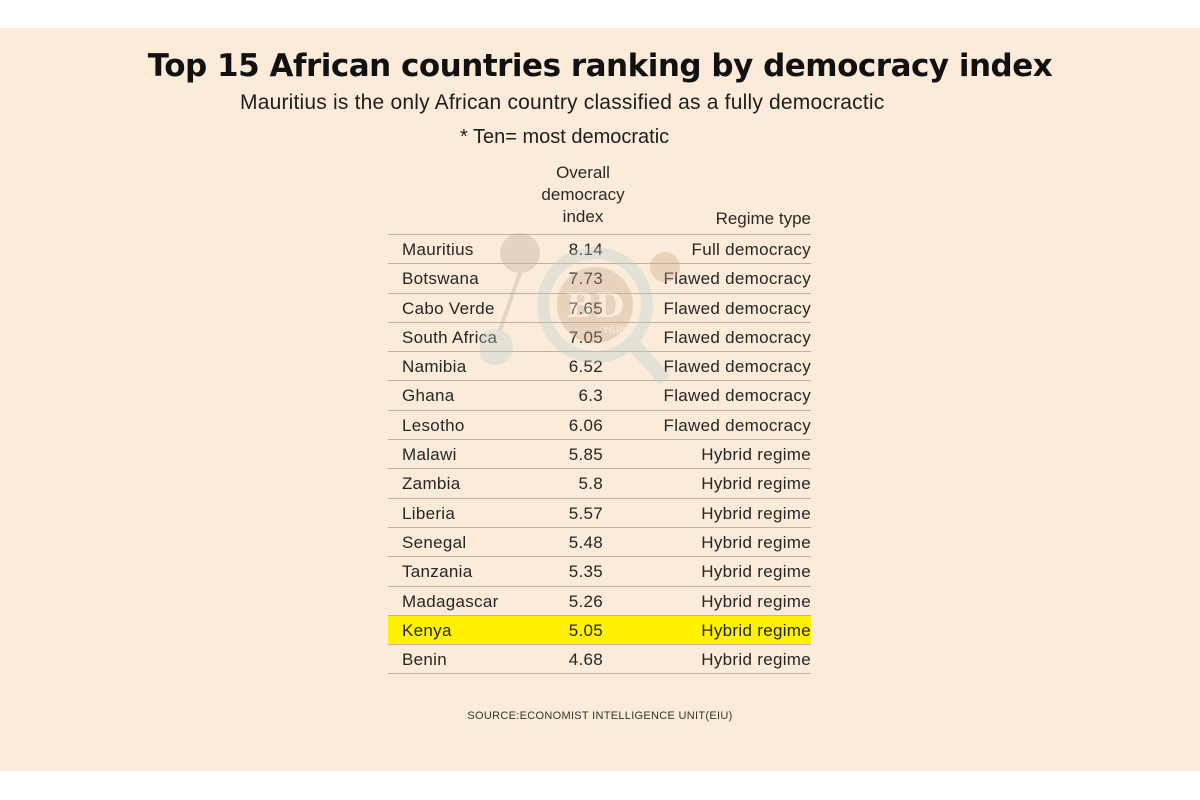  Describe the element at coordinates (583, 216) in the screenshot. I see `column-header-index-line-3: index` at that location.